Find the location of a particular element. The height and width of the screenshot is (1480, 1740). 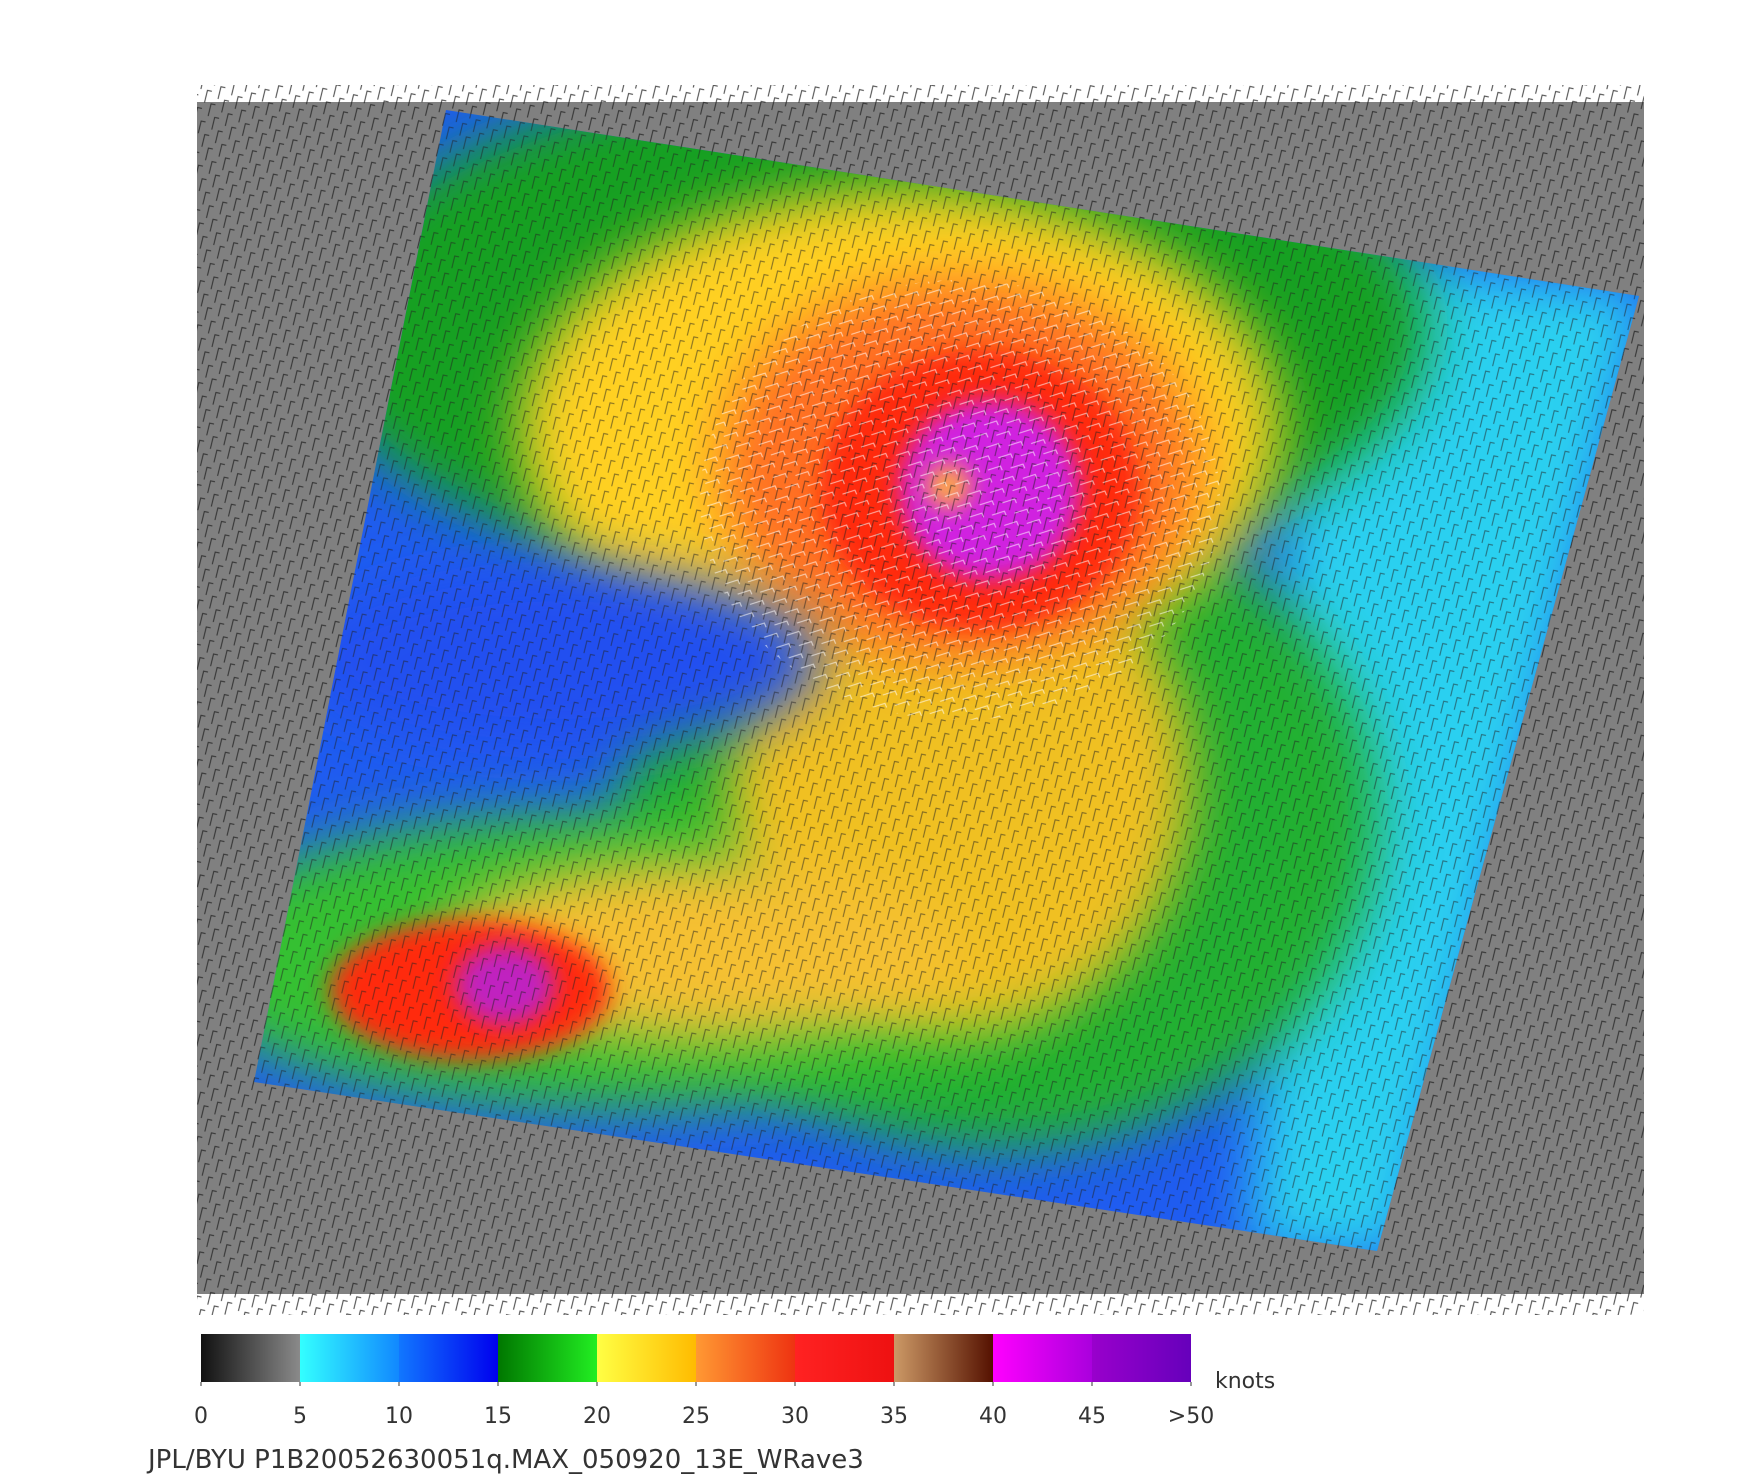

colorbar-tick-label: 35 is located at coordinates (894, 1416).